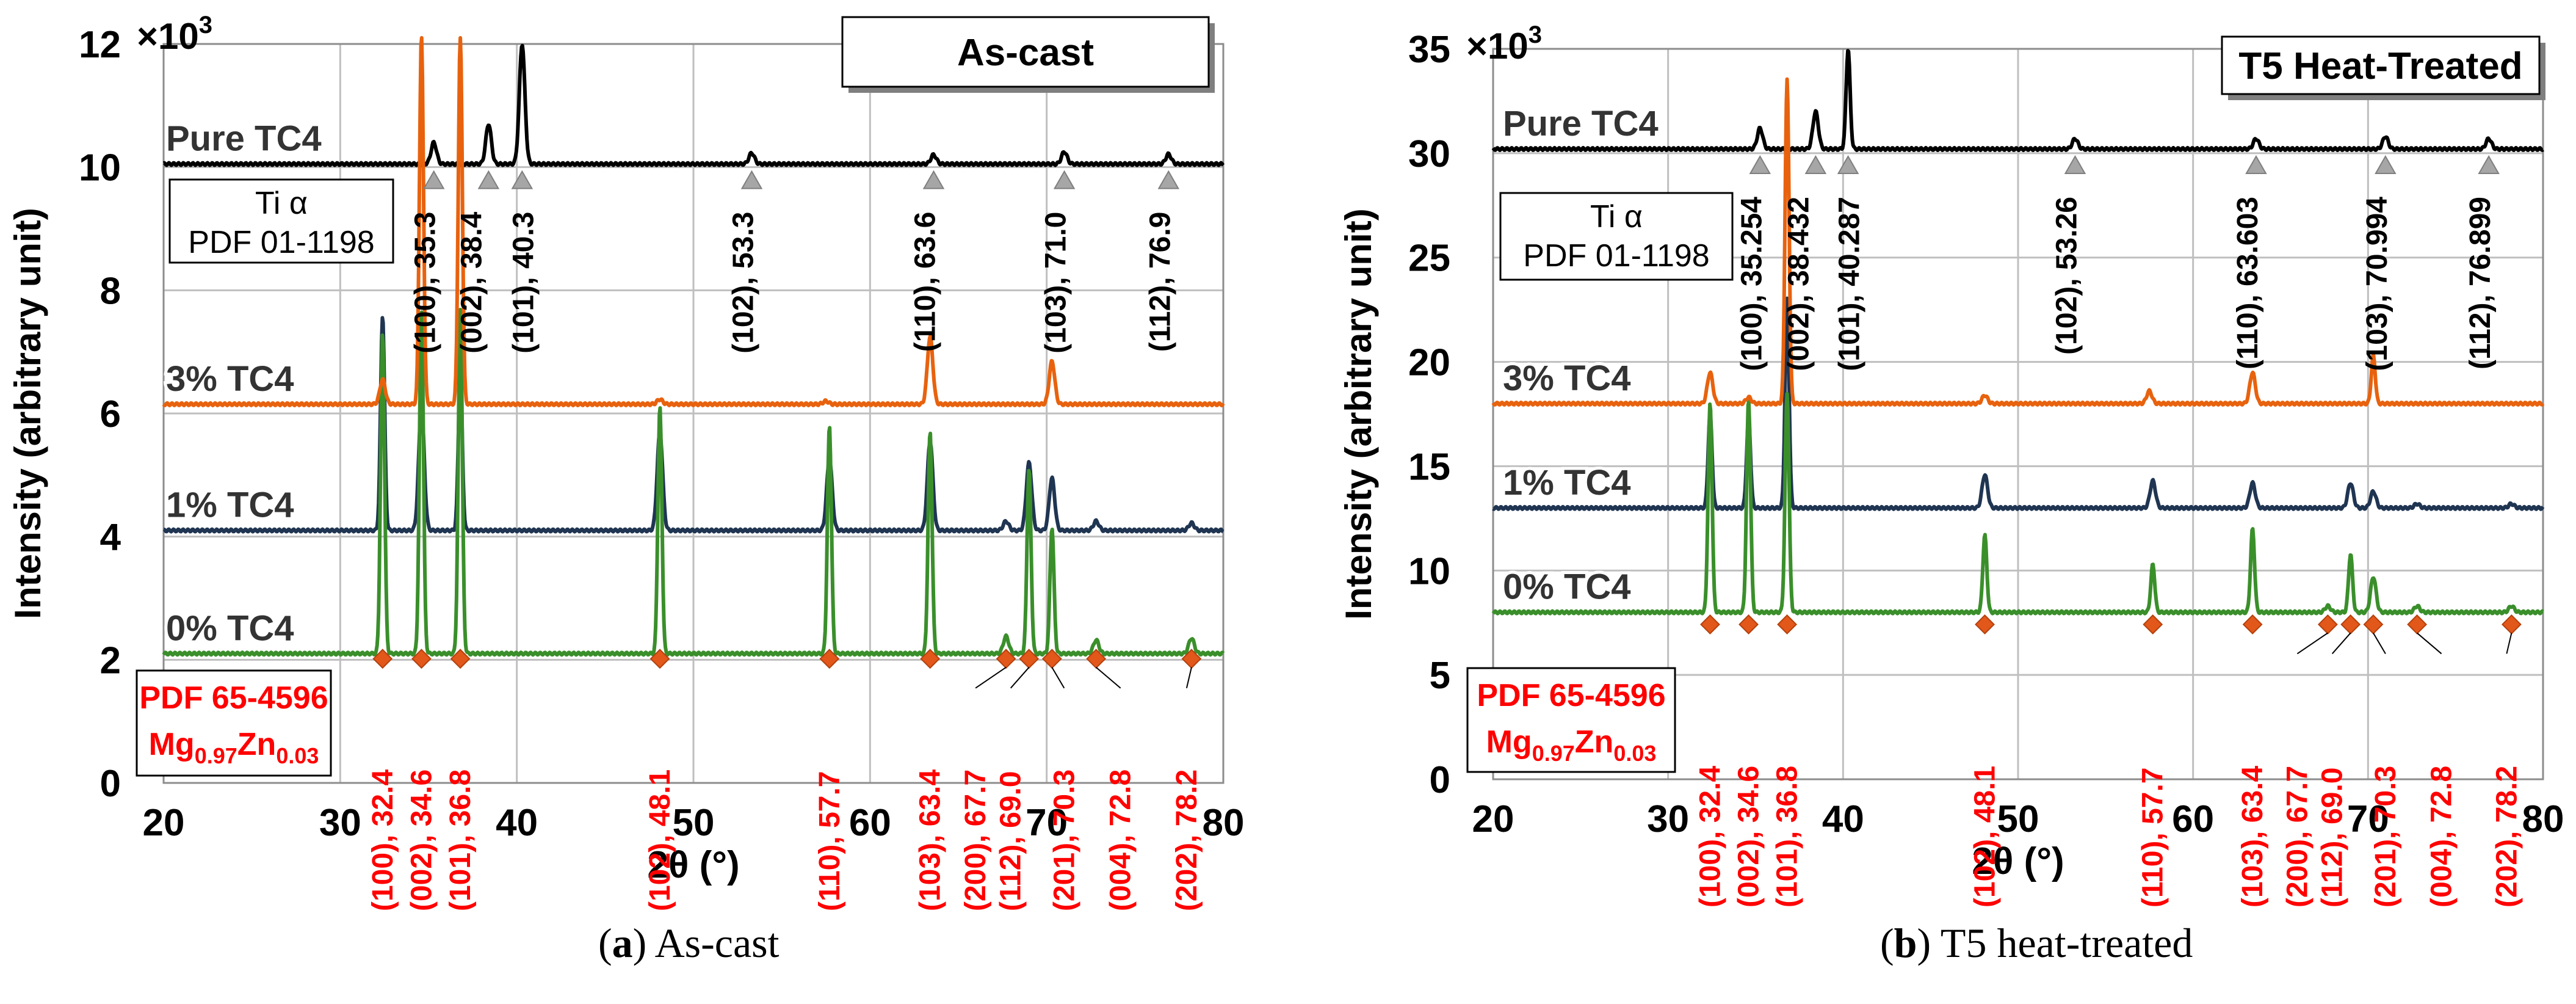  Describe the element at coordinates (693, 482) in the screenshot. I see `series-line-p0` at that location.